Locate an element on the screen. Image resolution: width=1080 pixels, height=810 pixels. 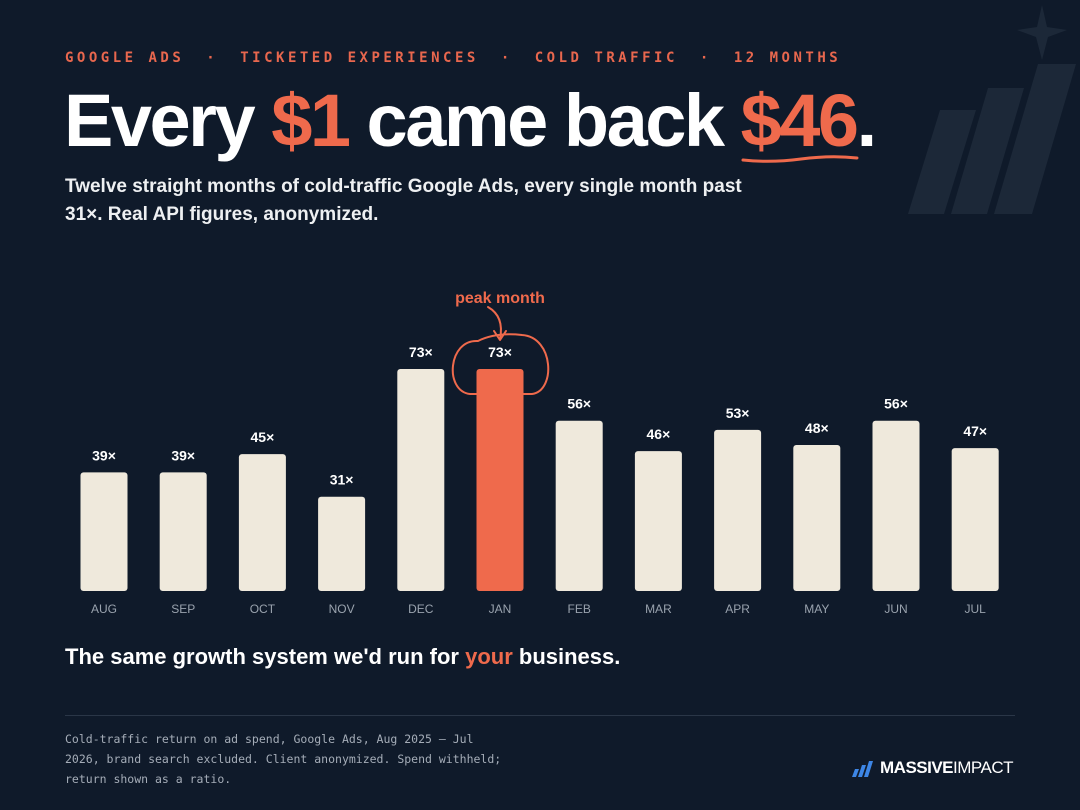
x-tick-label: APR is located at coordinates (737, 609).